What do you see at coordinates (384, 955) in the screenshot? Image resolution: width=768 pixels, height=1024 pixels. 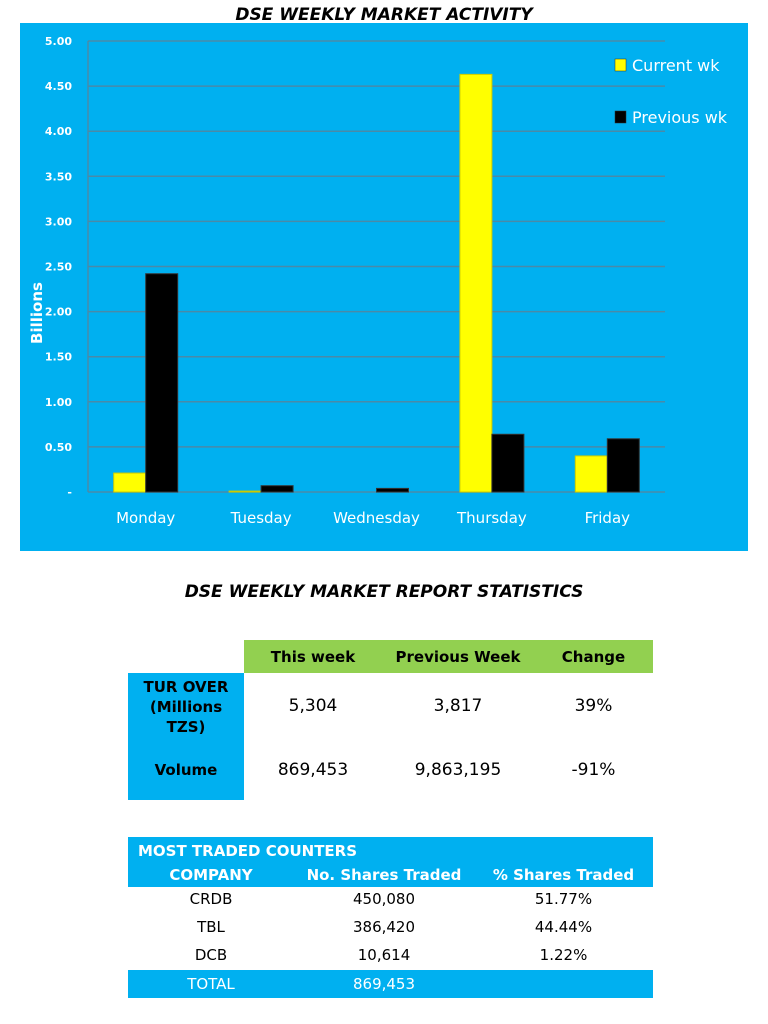 I see `counter-shares: 10,614` at bounding box center [384, 955].